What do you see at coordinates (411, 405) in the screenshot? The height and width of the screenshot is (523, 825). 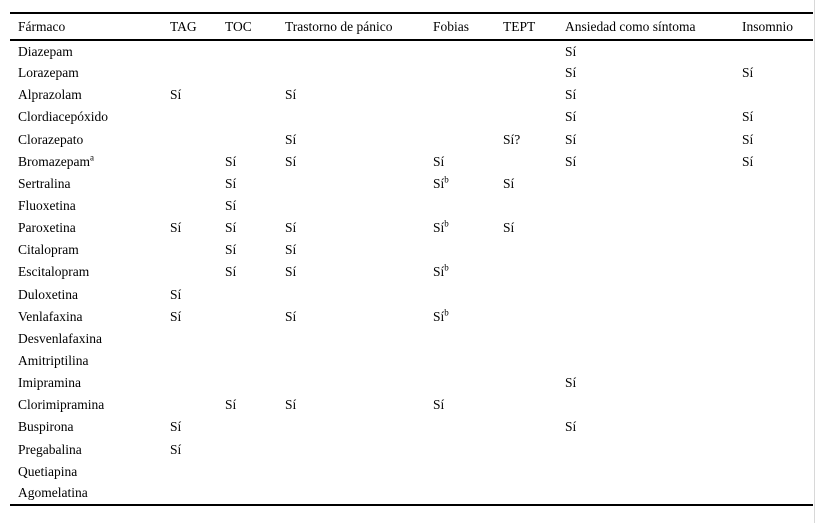 I see `table-row: Clorimipramina Sí Sí Sí` at bounding box center [411, 405].